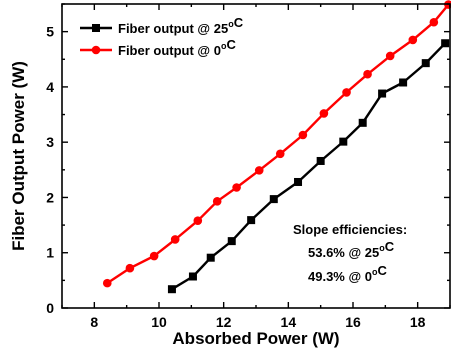  I want to click on x-tick-label: 16, so click(353, 322).